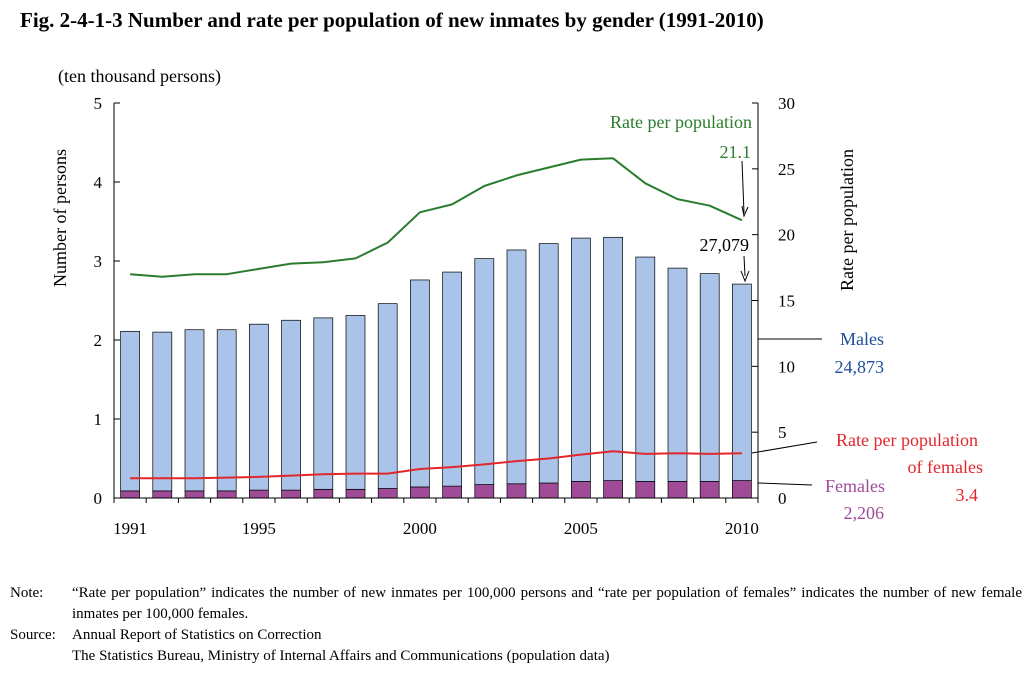  Describe the element at coordinates (98, 419) in the screenshot. I see `left-tick-label: 1` at that location.